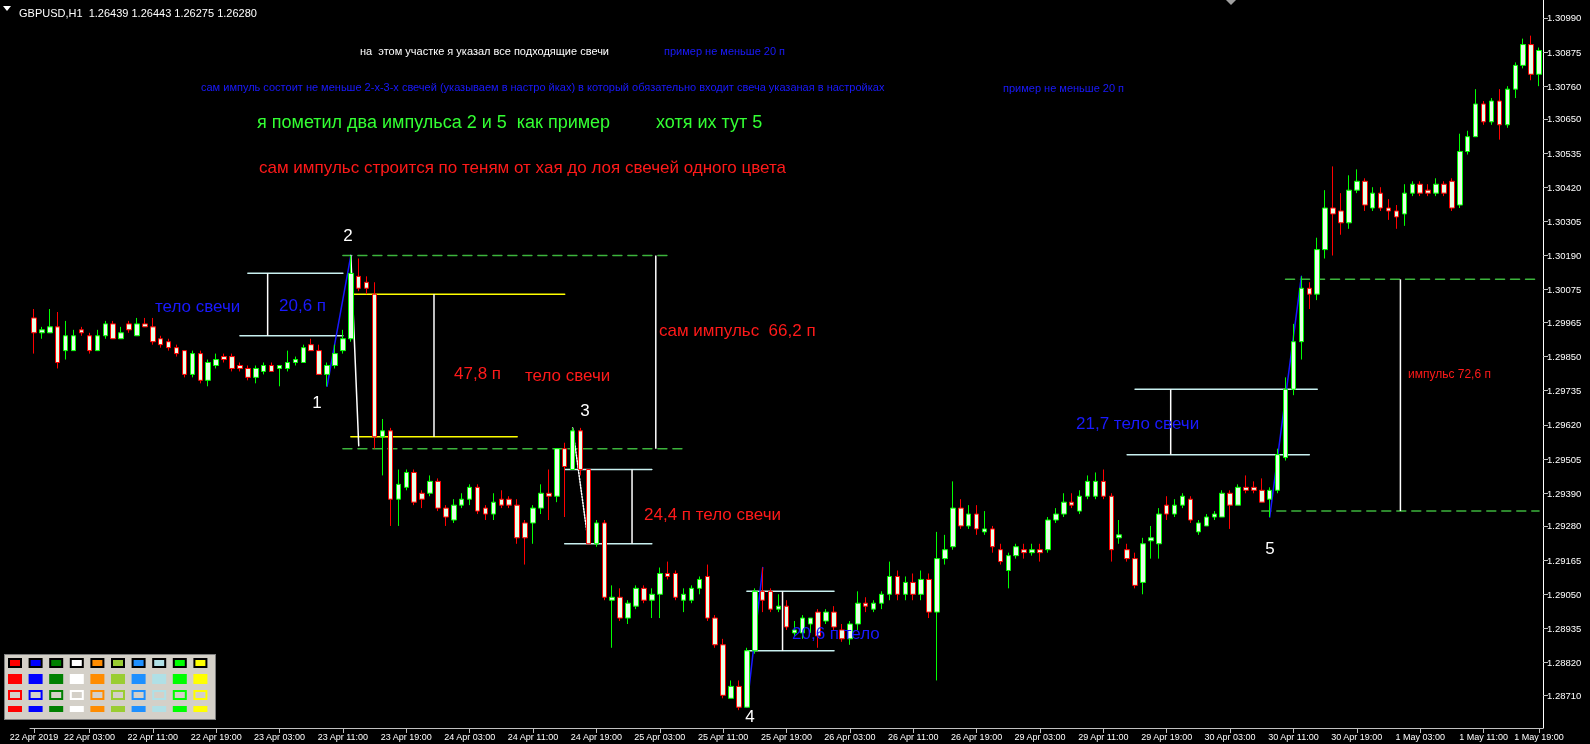 This screenshot has width=1590, height=744. Describe the element at coordinates (533, 736) in the screenshot. I see `x-tick-label: 24 Apr 11:00` at that location.